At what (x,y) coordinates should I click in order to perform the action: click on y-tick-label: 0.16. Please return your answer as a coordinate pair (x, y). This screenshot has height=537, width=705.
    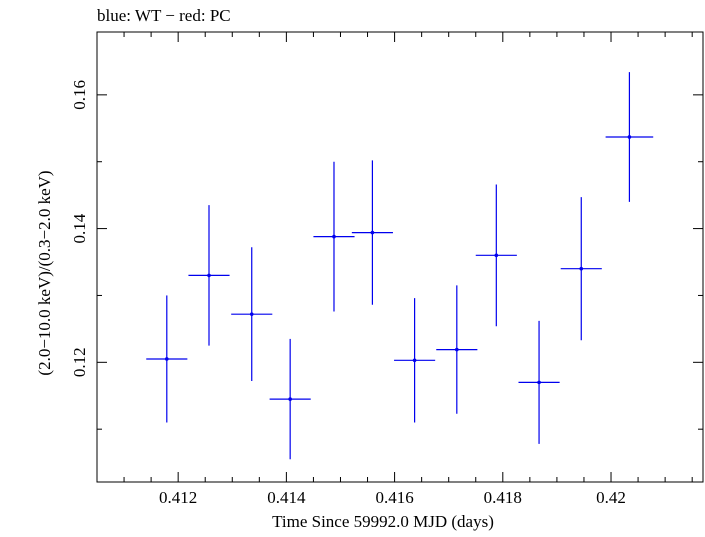
    Looking at the image, I should click on (79, 95).